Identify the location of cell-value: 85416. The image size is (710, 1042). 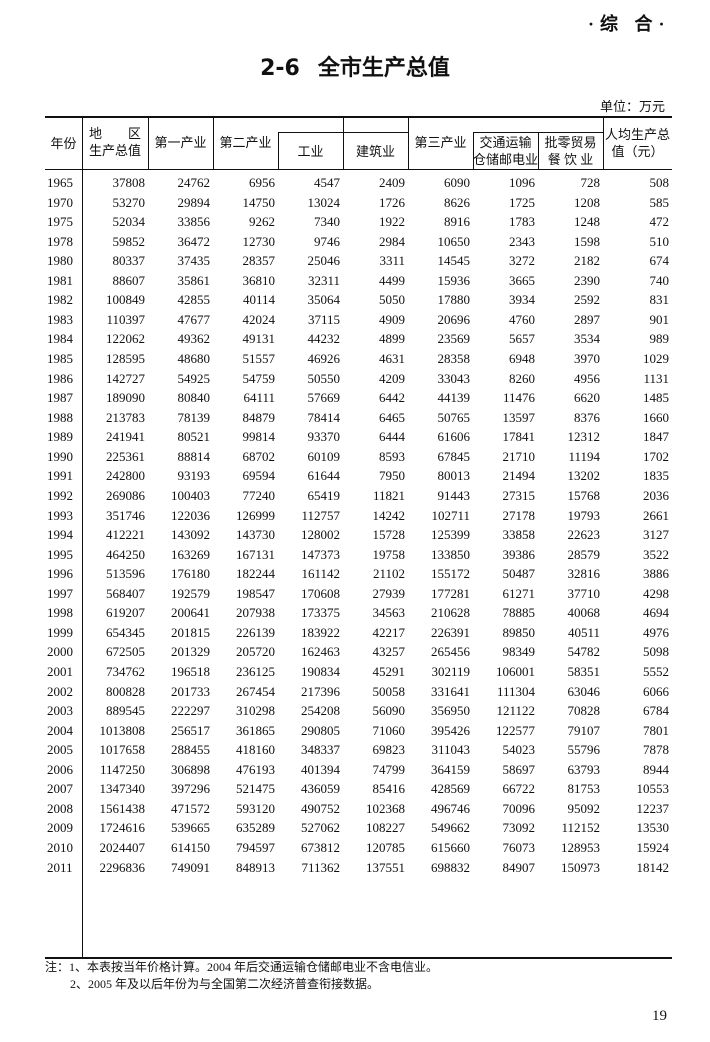
(389, 789).